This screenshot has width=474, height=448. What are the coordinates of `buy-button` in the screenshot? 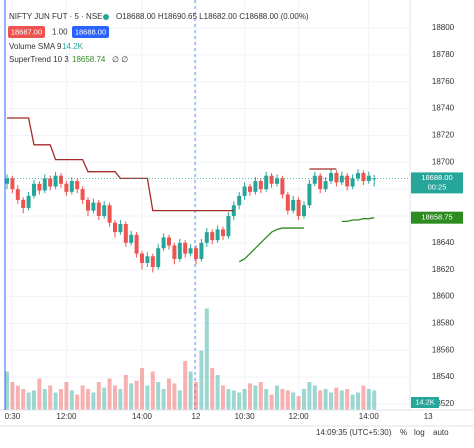 It's located at (90, 32).